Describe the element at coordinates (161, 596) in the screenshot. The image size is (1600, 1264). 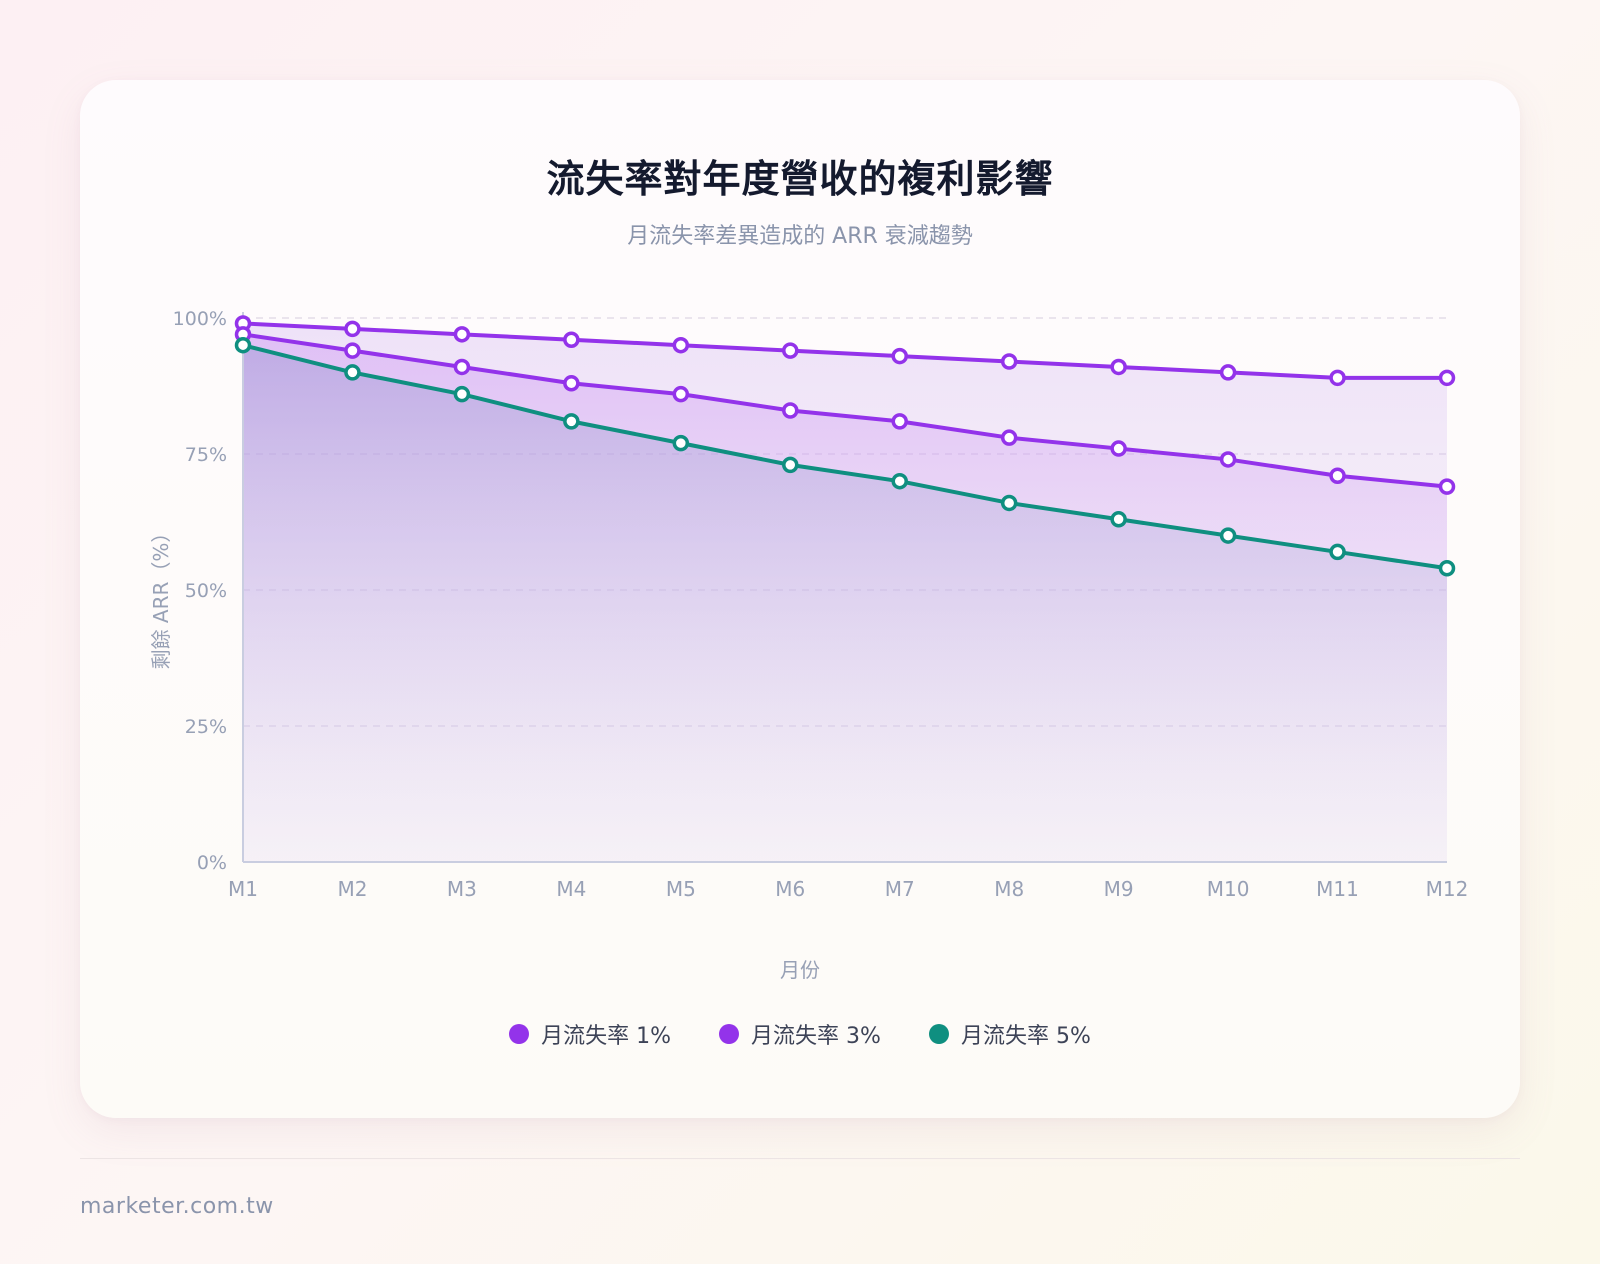
I see `y-axis-title: 剩餘 ARR（%）` at that location.